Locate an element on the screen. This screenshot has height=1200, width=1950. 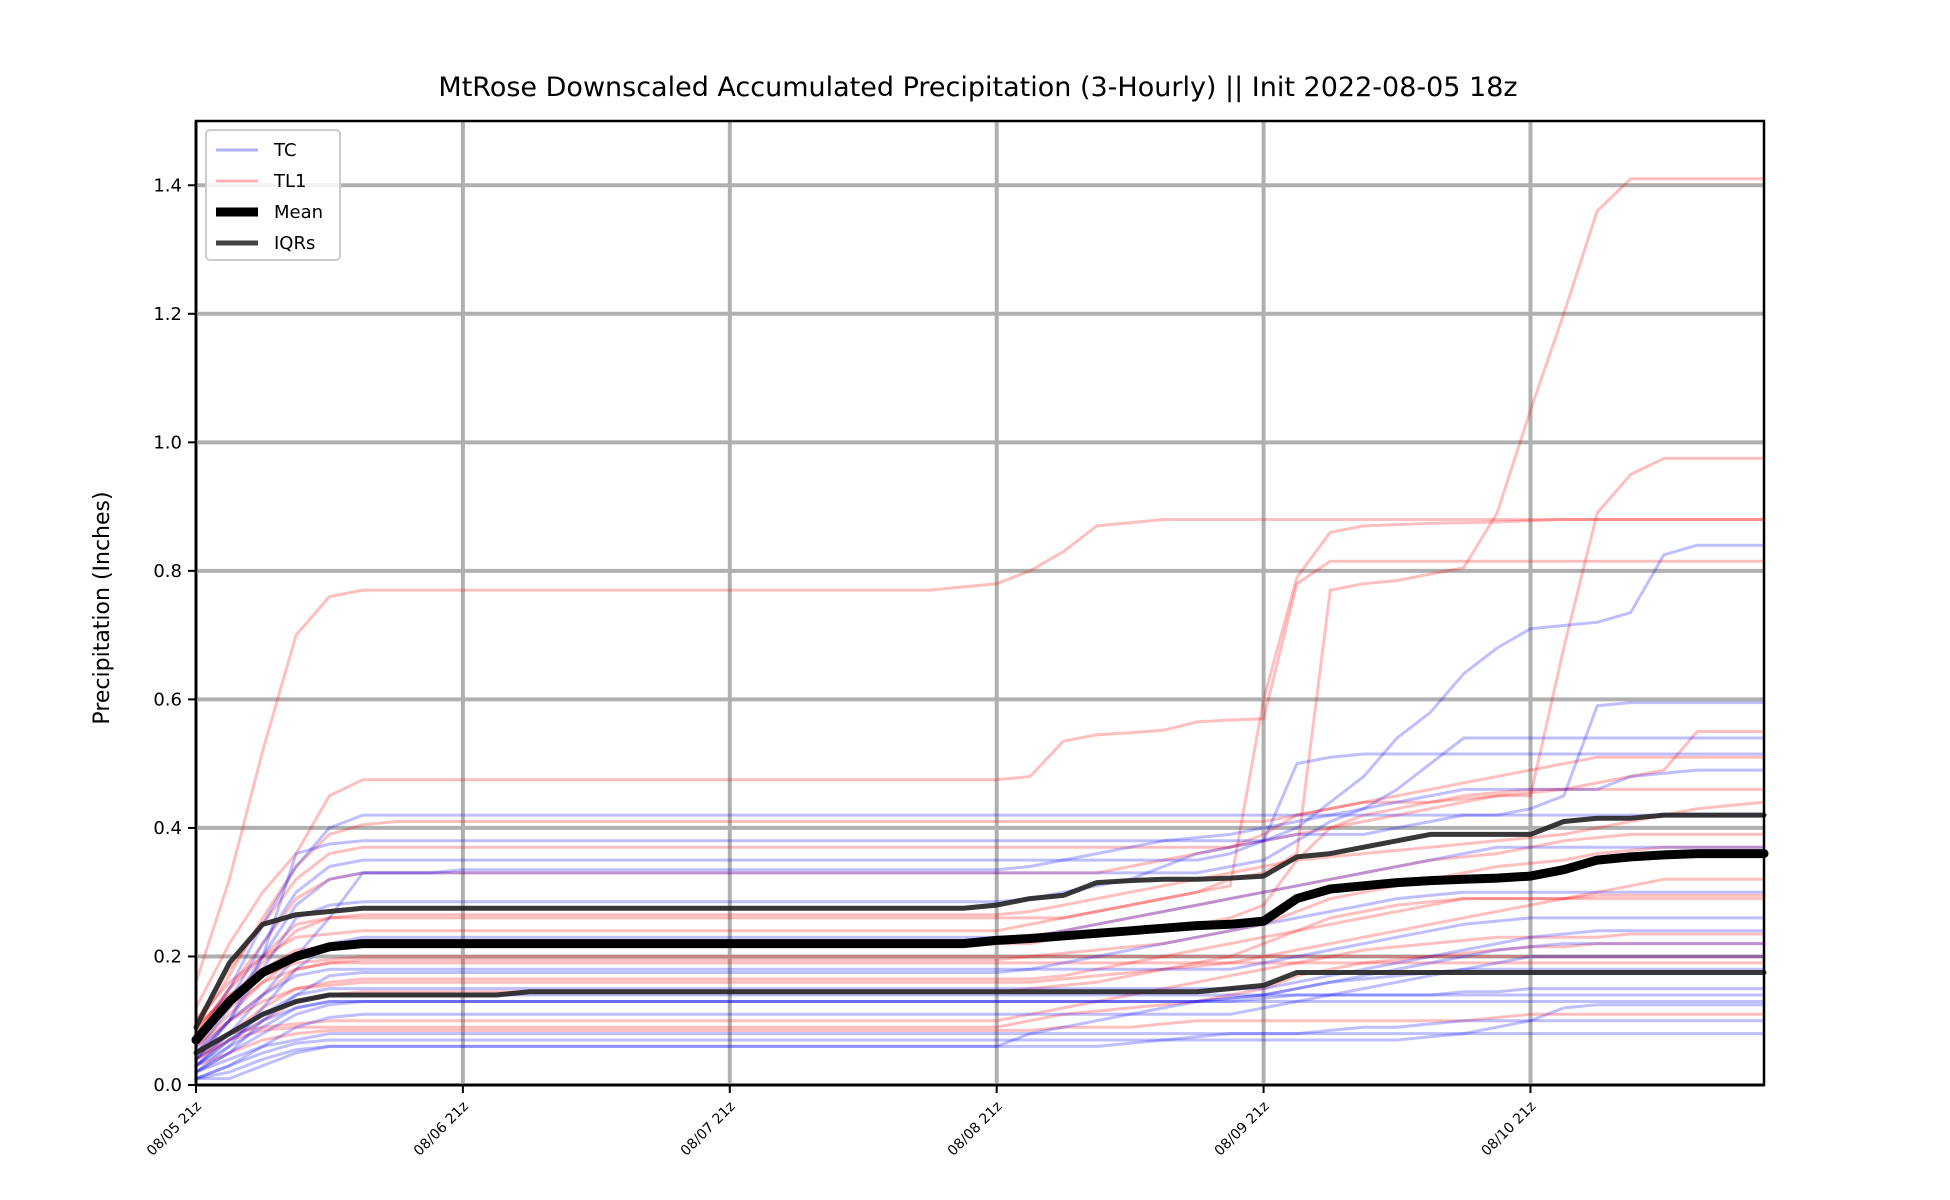
legend: TC TL1 Mean IQRs is located at coordinates (273, 195).